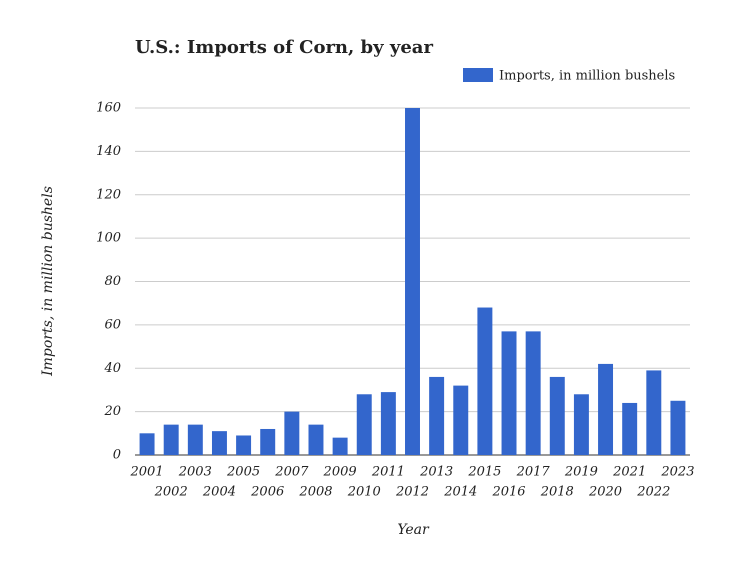 The height and width of the screenshot is (563, 750). What do you see at coordinates (112, 411) in the screenshot?
I see `y-tick-label: 20` at bounding box center [112, 411].